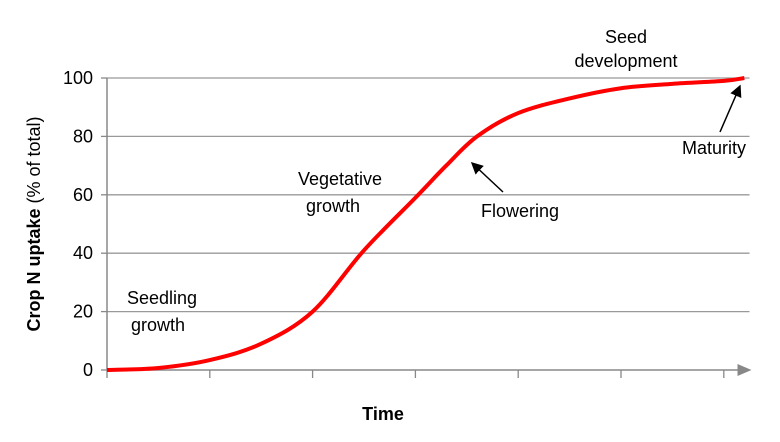 This screenshot has height=442, width=780. Describe the element at coordinates (730, 108) in the screenshot. I see `maturity-arrow` at that location.